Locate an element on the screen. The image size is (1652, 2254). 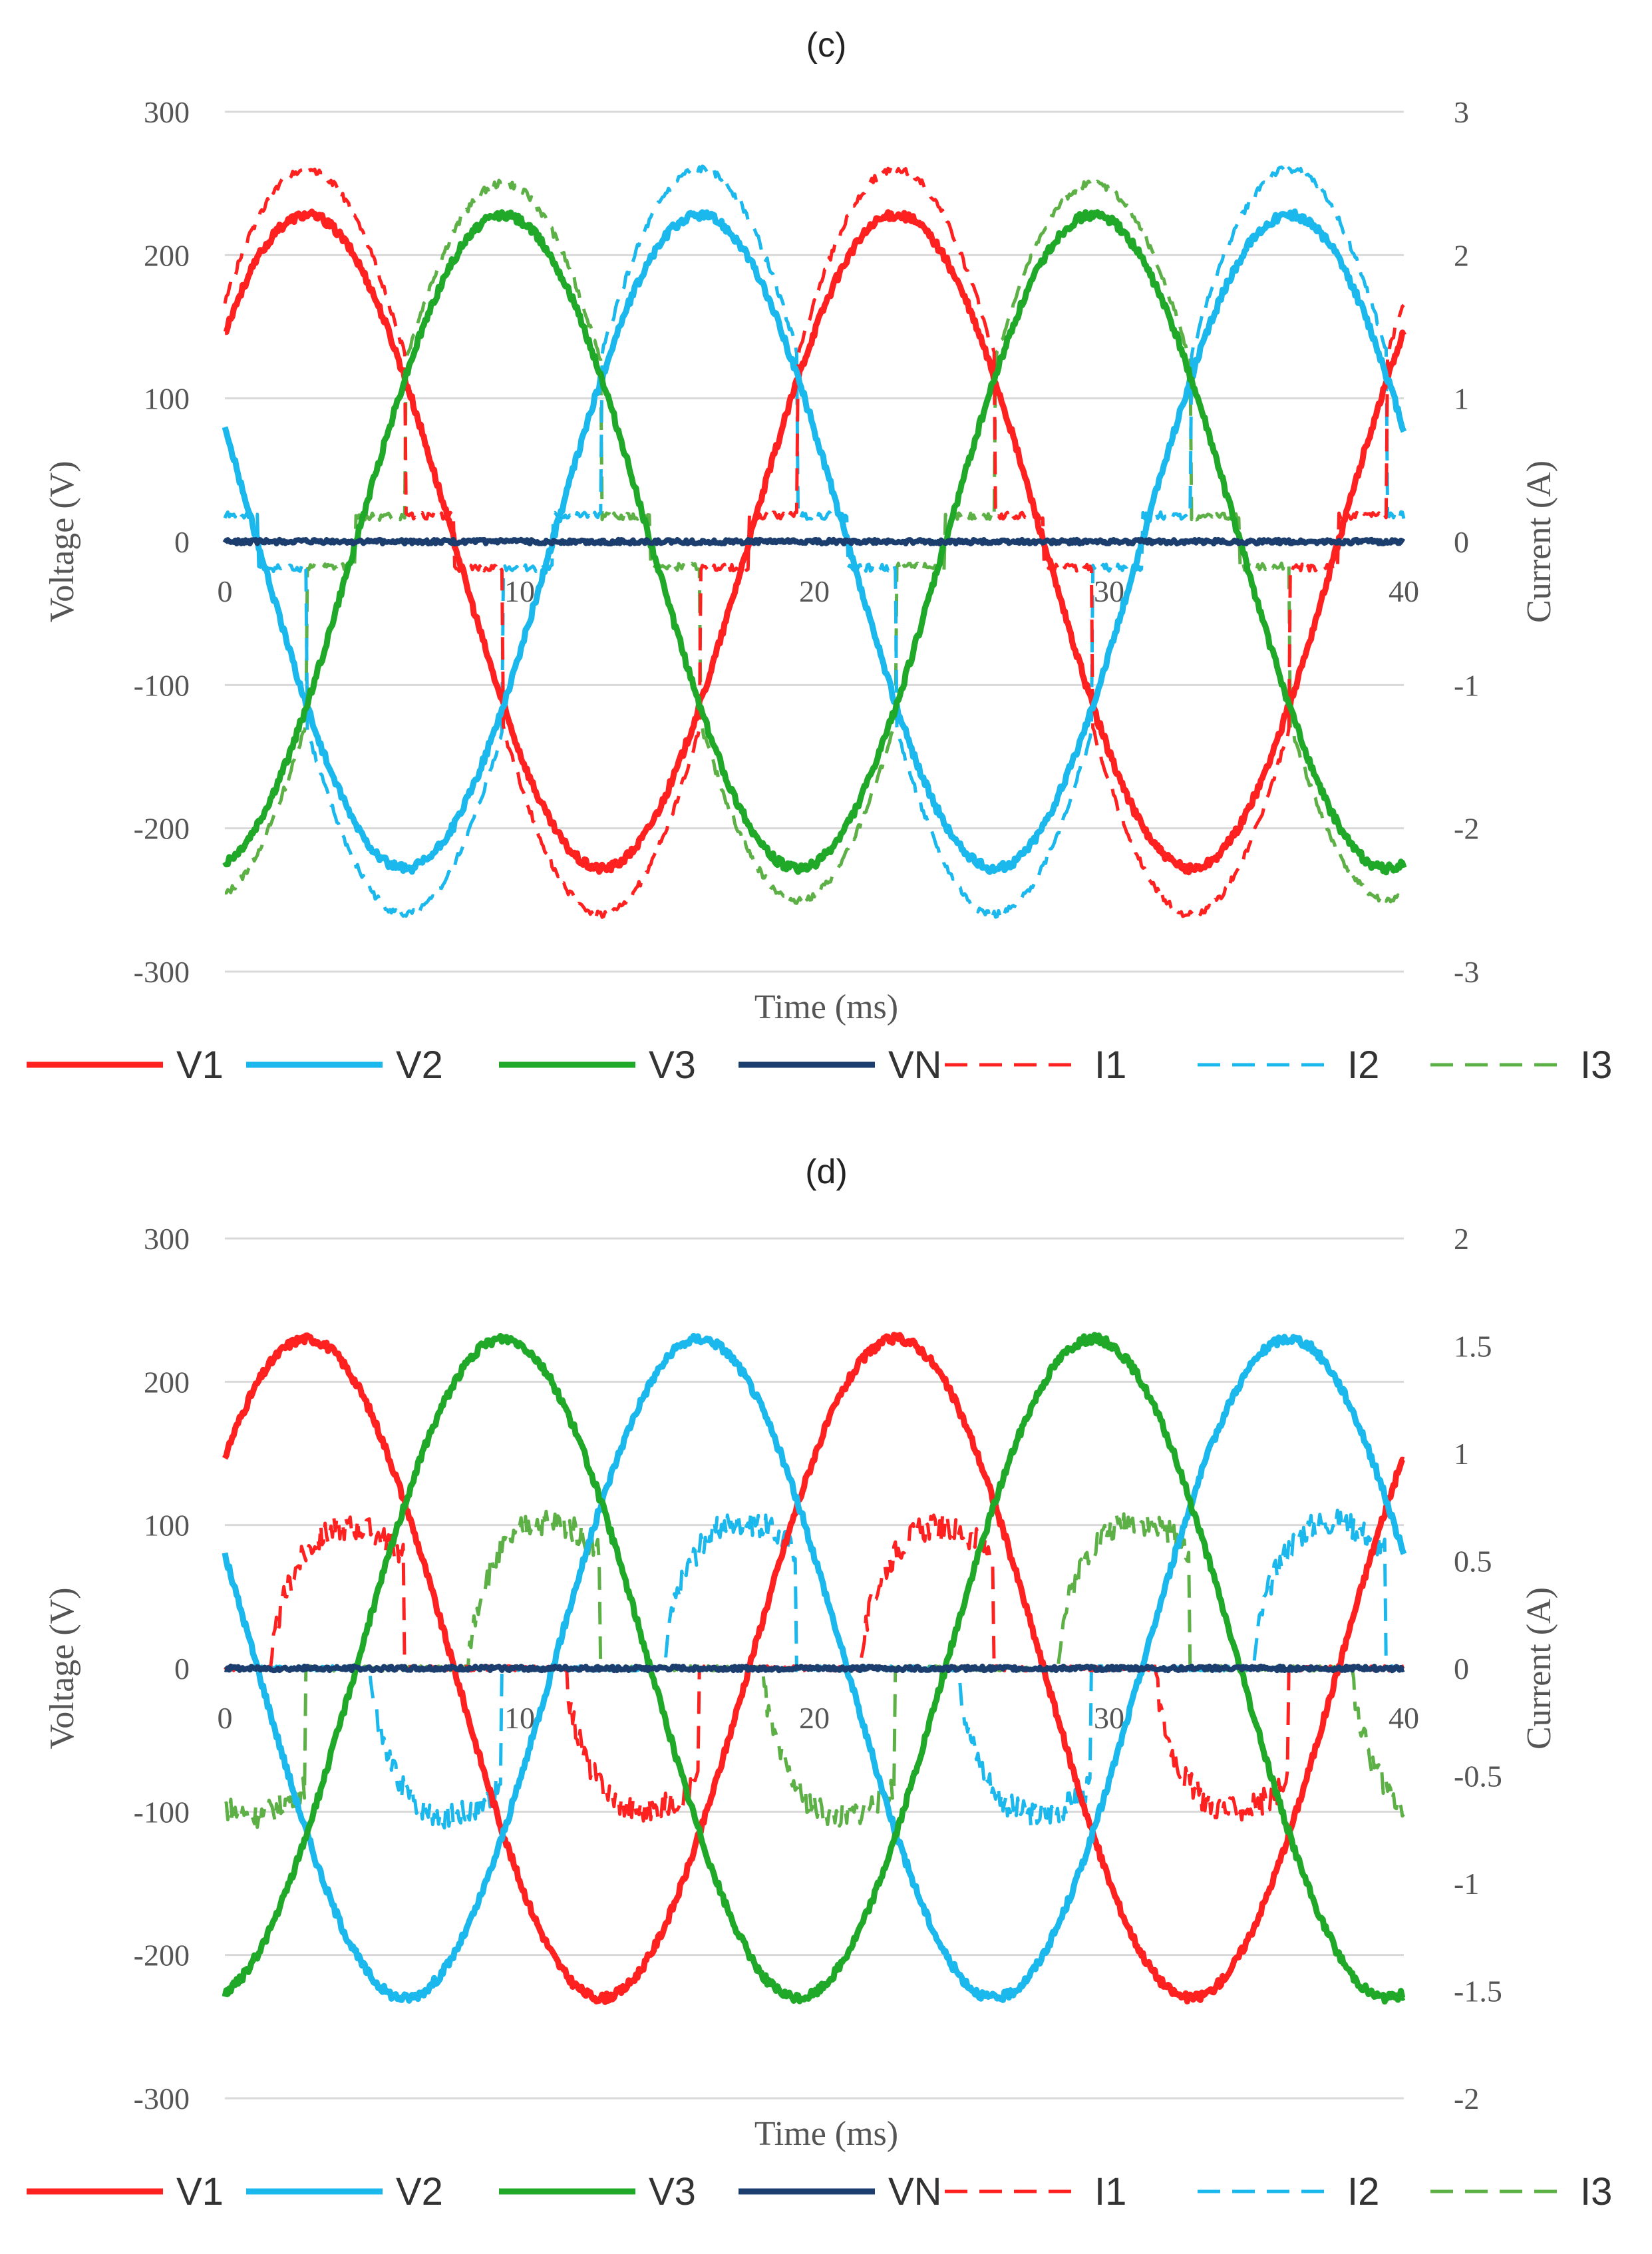
y2-tick-label: -1.5 is located at coordinates (1478, 1991).